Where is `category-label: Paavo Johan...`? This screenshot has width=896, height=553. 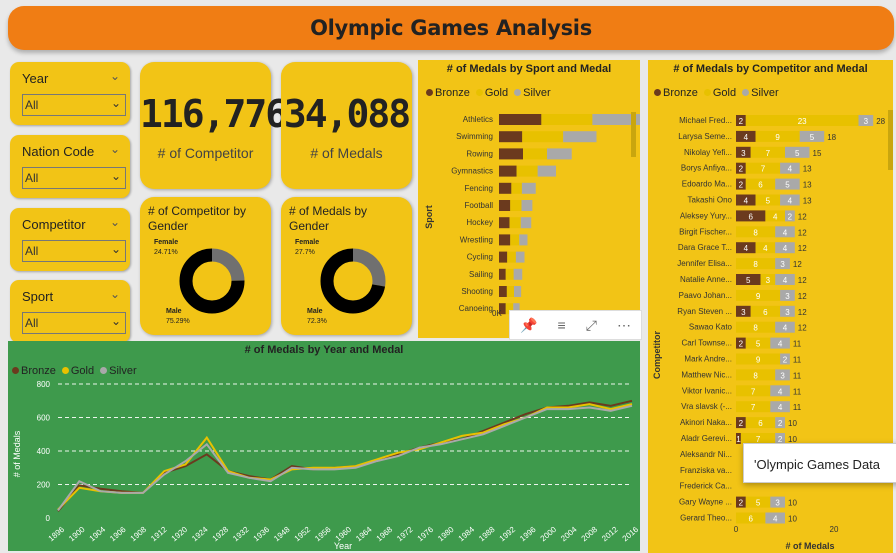 category-label: Paavo Johan... is located at coordinates (705, 295).